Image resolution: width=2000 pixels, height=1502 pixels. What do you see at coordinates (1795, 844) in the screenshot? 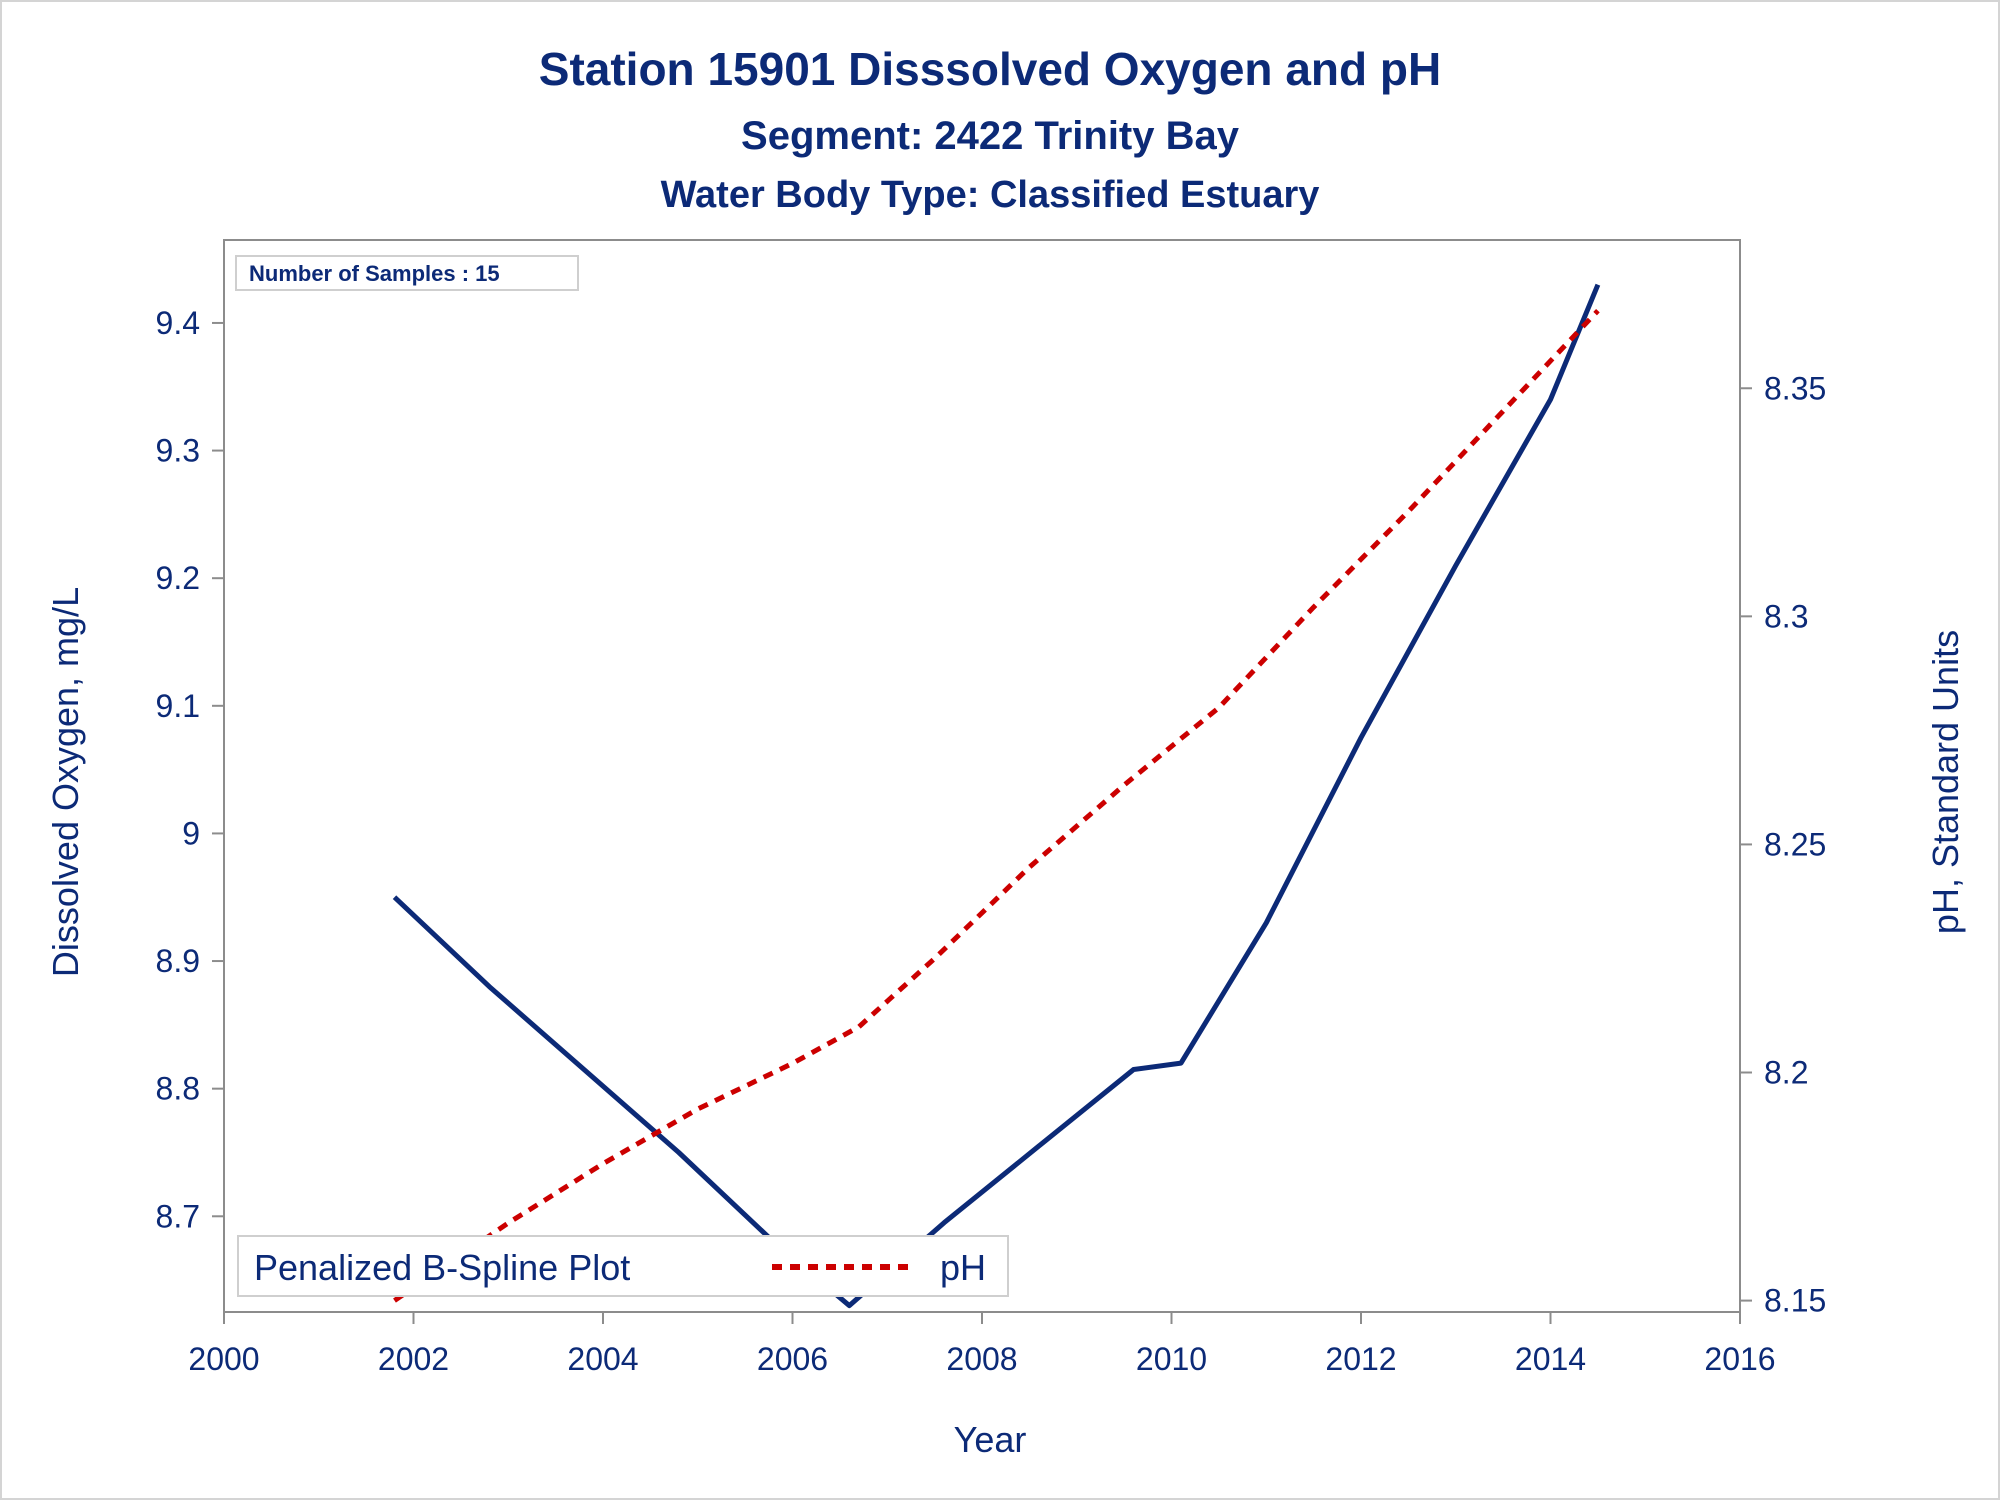
I see `y2-tick-label: 8.25` at bounding box center [1795, 844].